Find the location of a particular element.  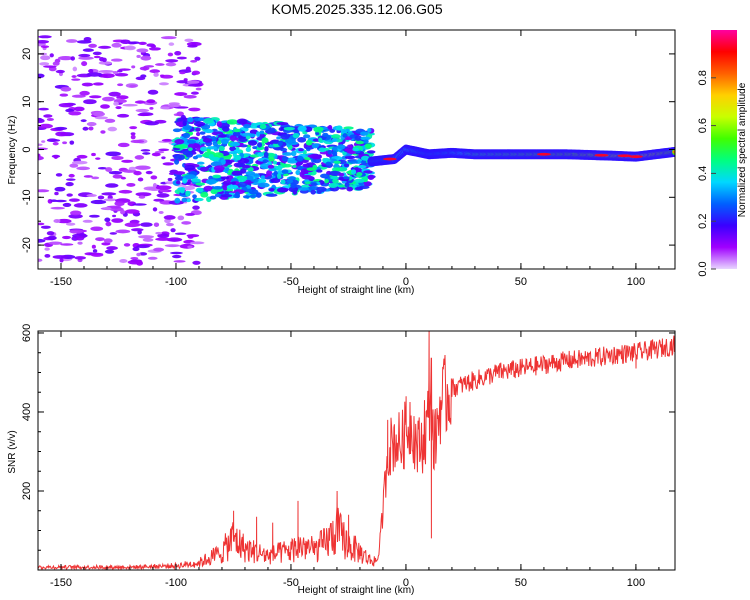

colorbar-gradient is located at coordinates (724, 149).